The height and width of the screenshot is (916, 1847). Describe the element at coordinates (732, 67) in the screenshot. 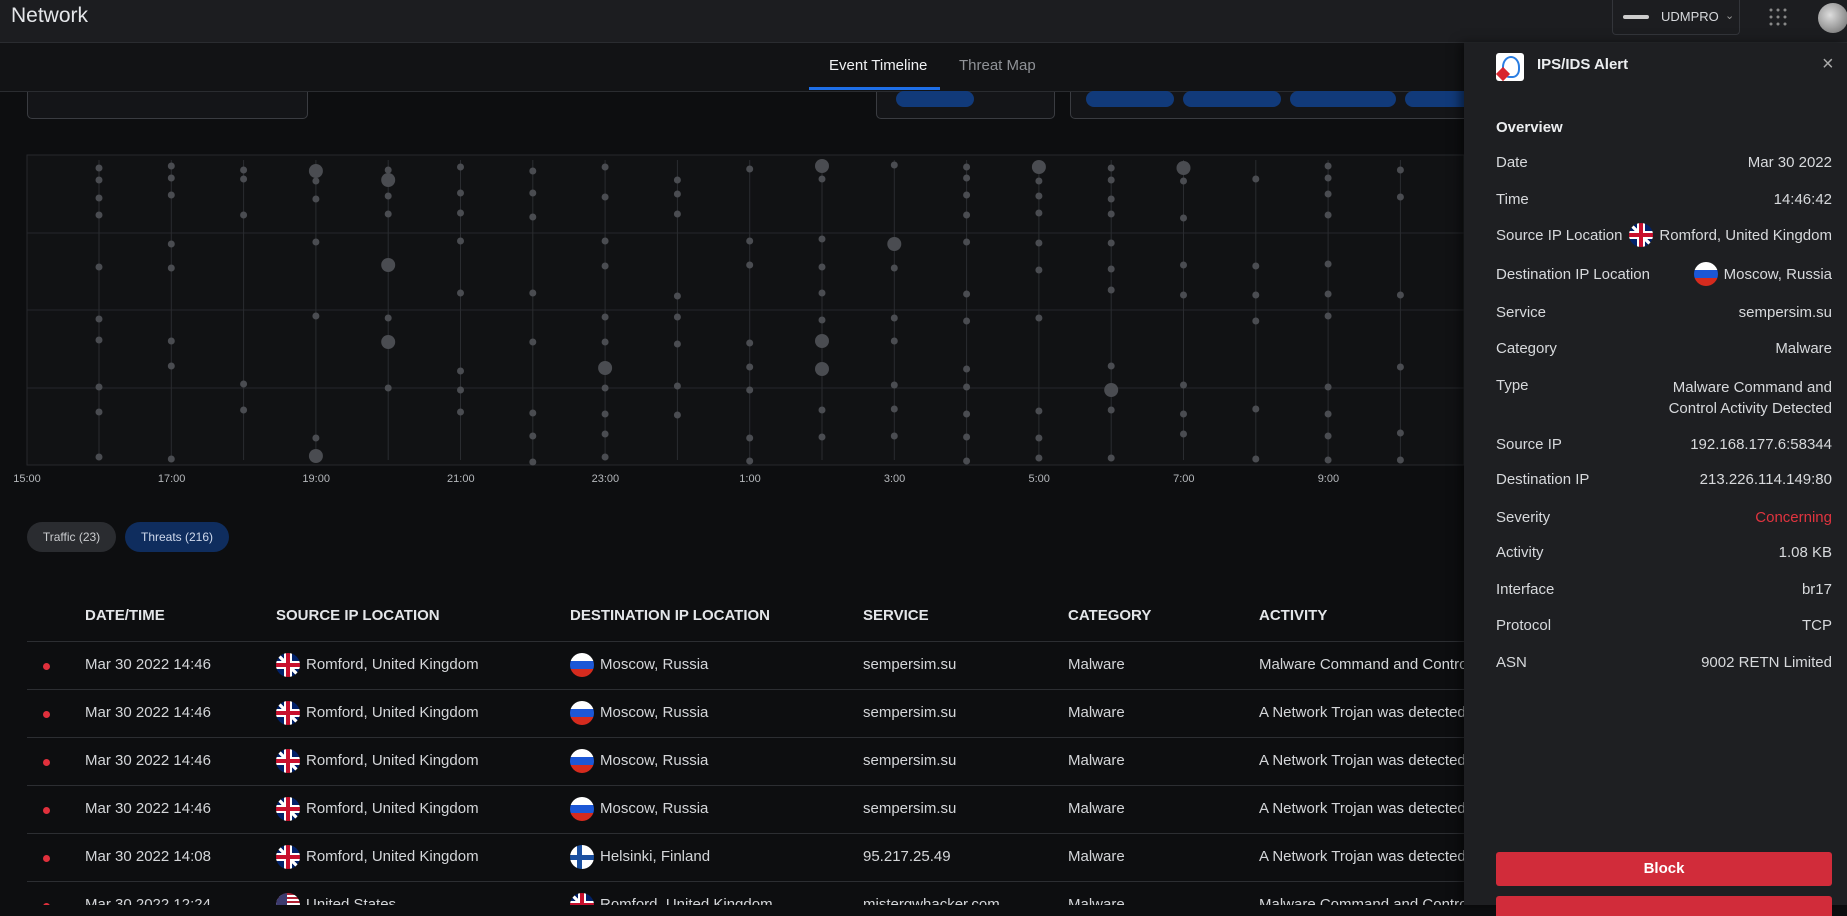

I see `tab-bar: Event Timeline Threat Map` at that location.